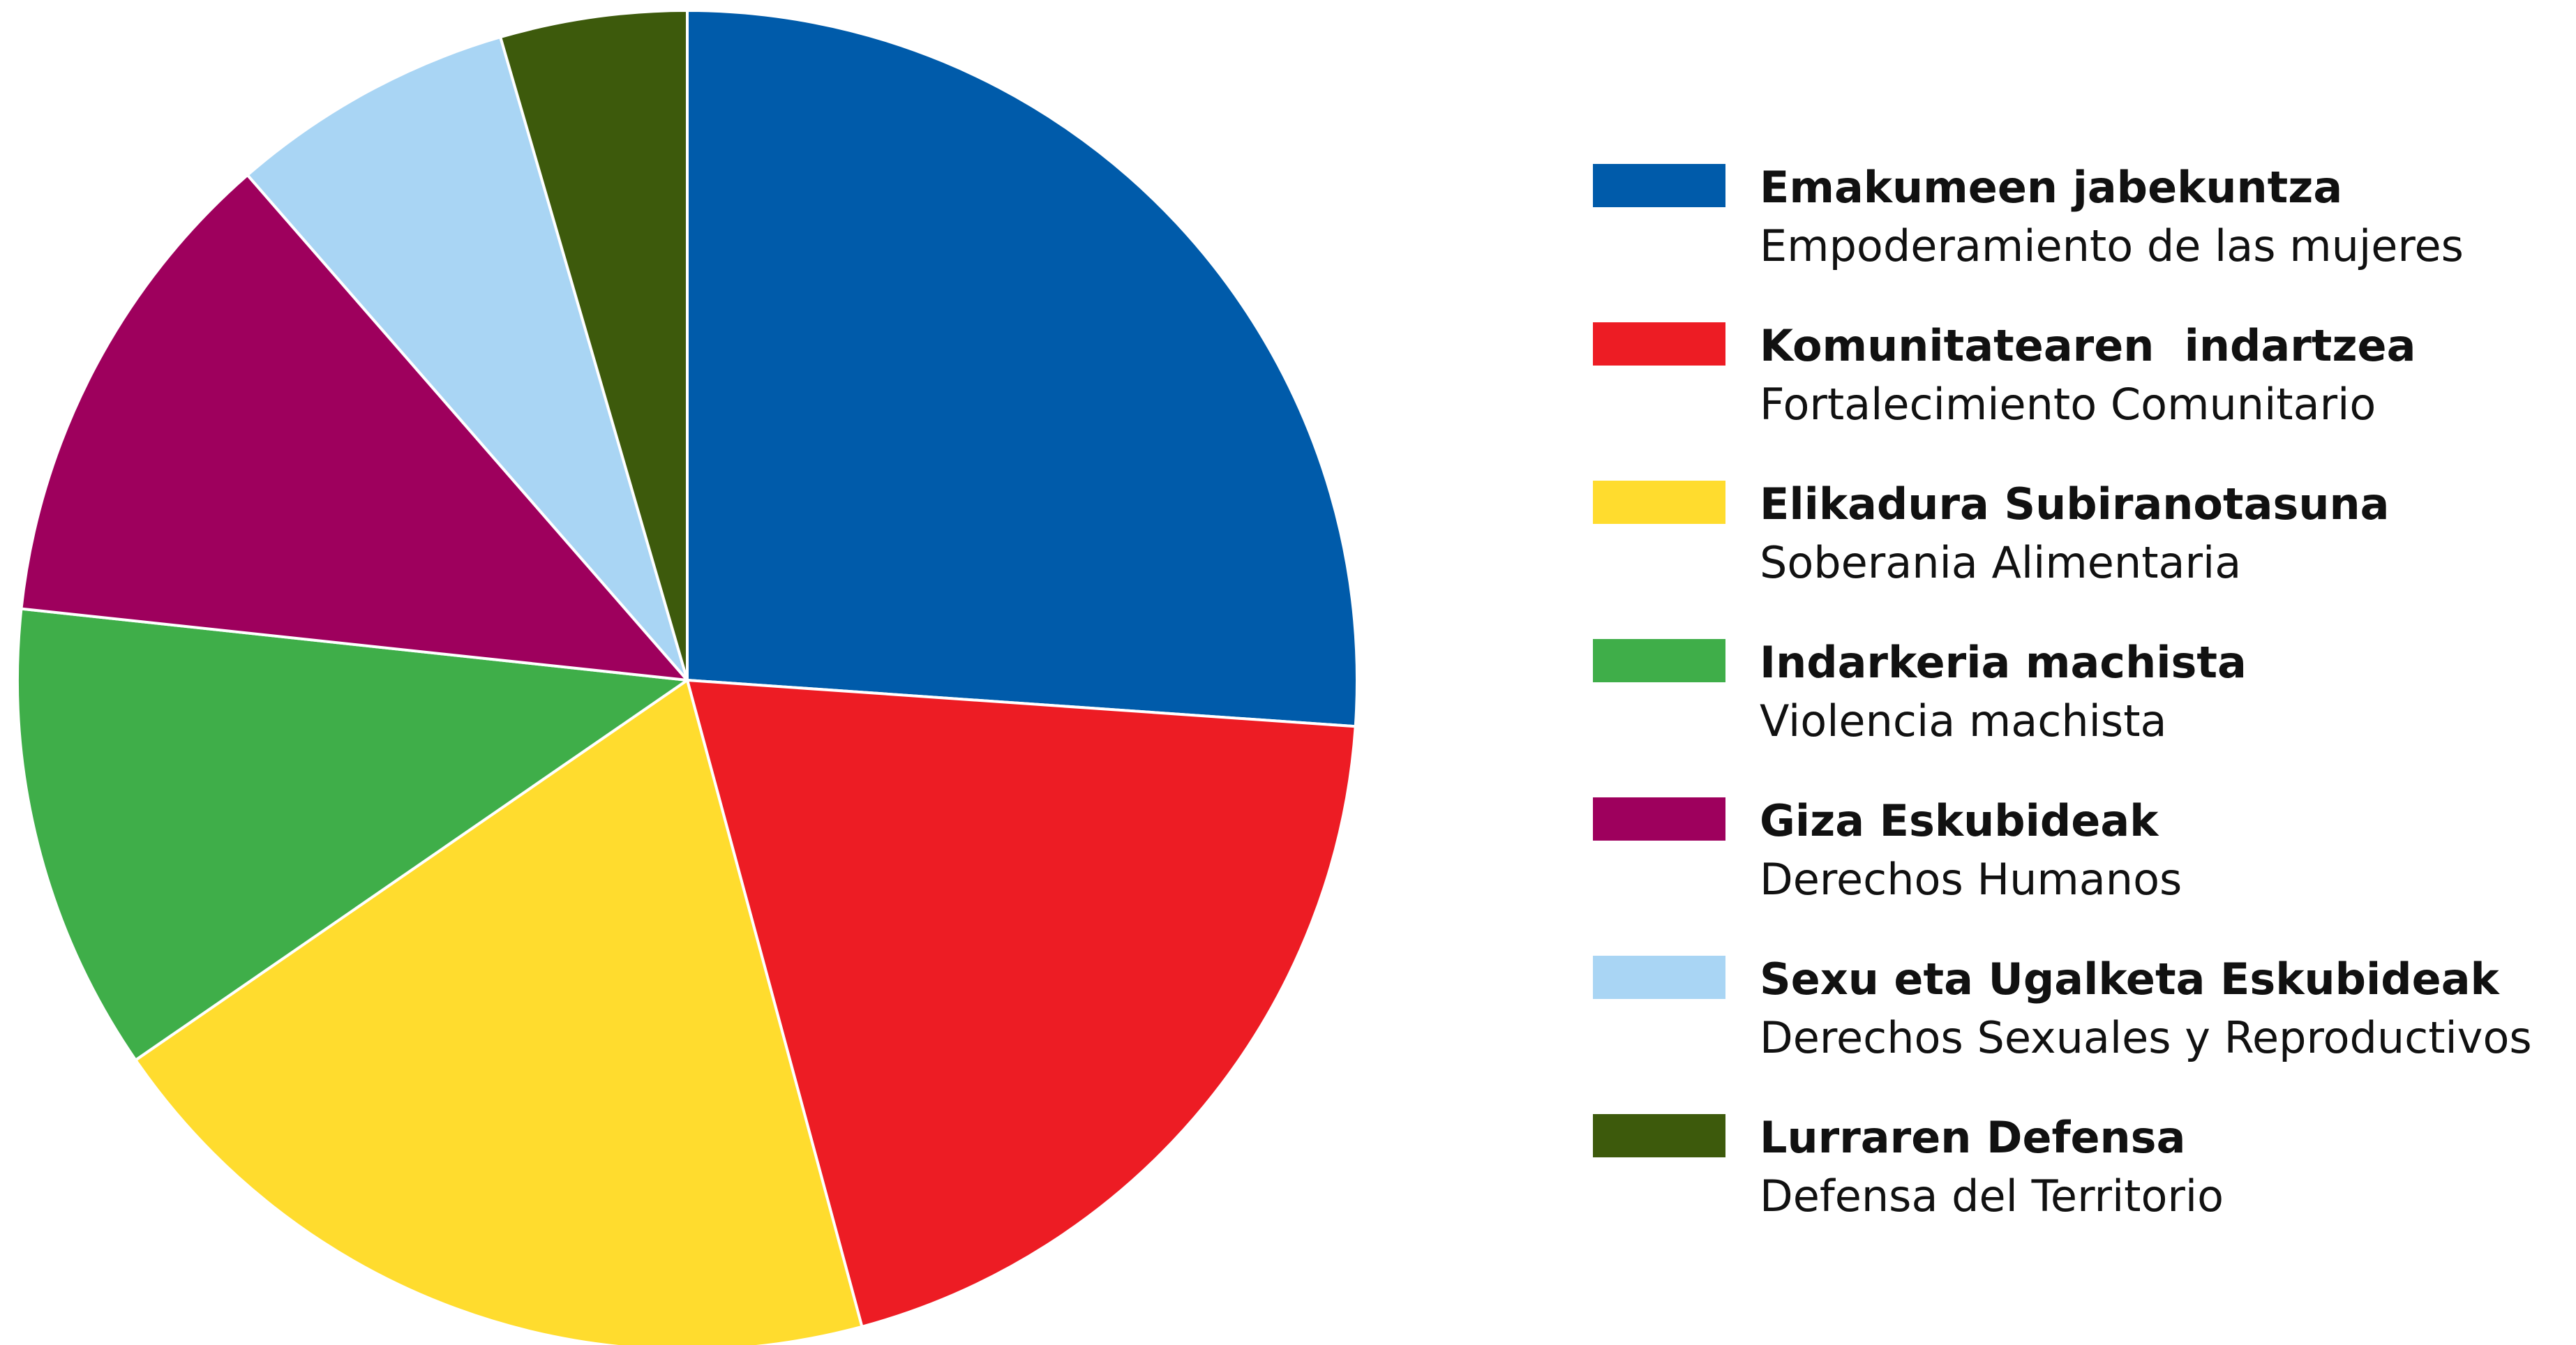 Image resolution: width=2576 pixels, height=1345 pixels. What do you see at coordinates (2146, 1037) in the screenshot?
I see `legend-sublabel: Derechos Sexuales y Reproductivos` at bounding box center [2146, 1037].